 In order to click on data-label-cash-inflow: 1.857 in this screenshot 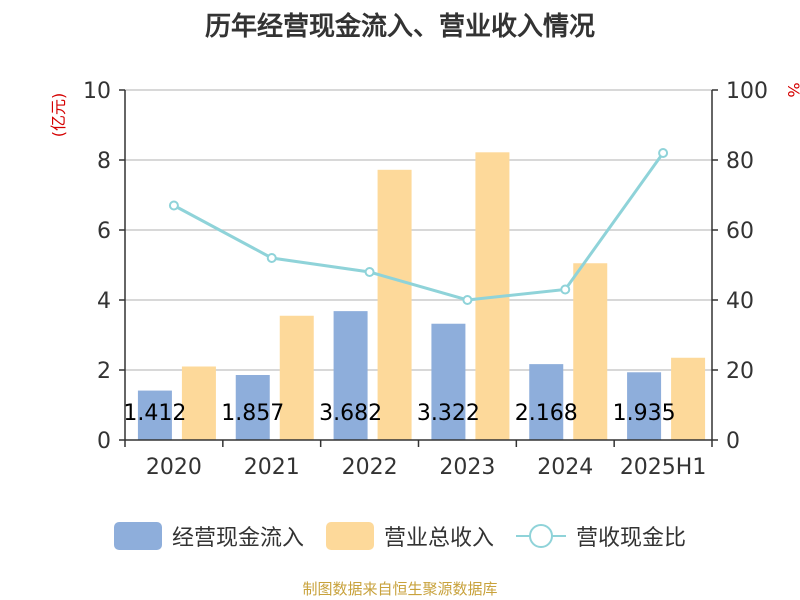, I will do `click(252, 413)`.